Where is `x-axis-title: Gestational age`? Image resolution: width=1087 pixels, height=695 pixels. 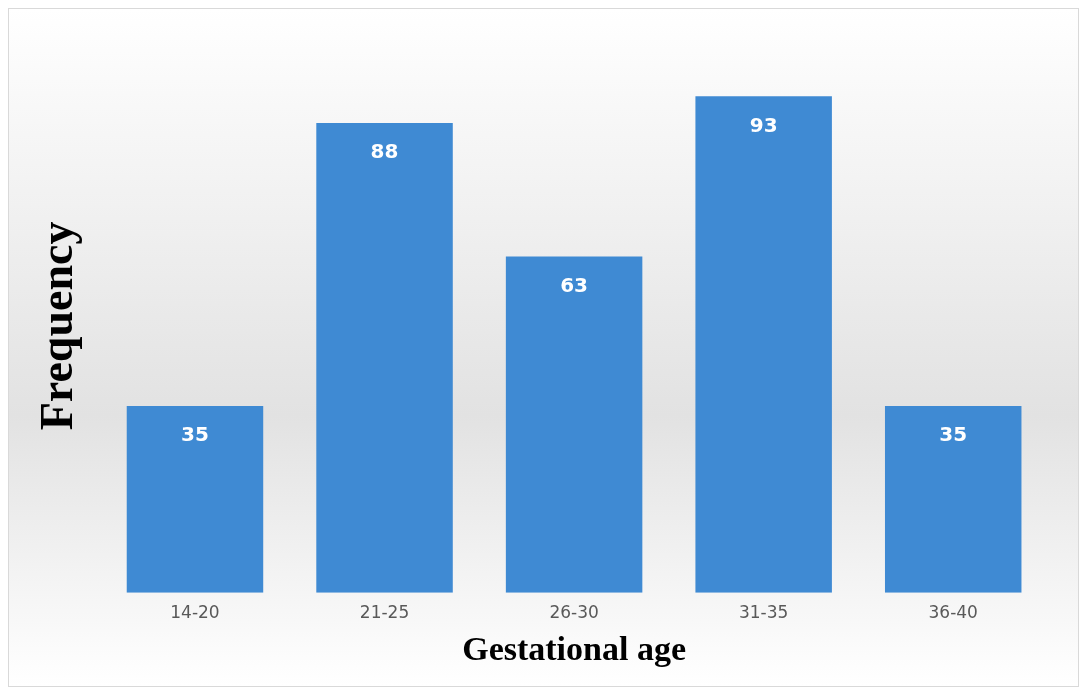
x-axis-title: Gestational age is located at coordinates (574, 649).